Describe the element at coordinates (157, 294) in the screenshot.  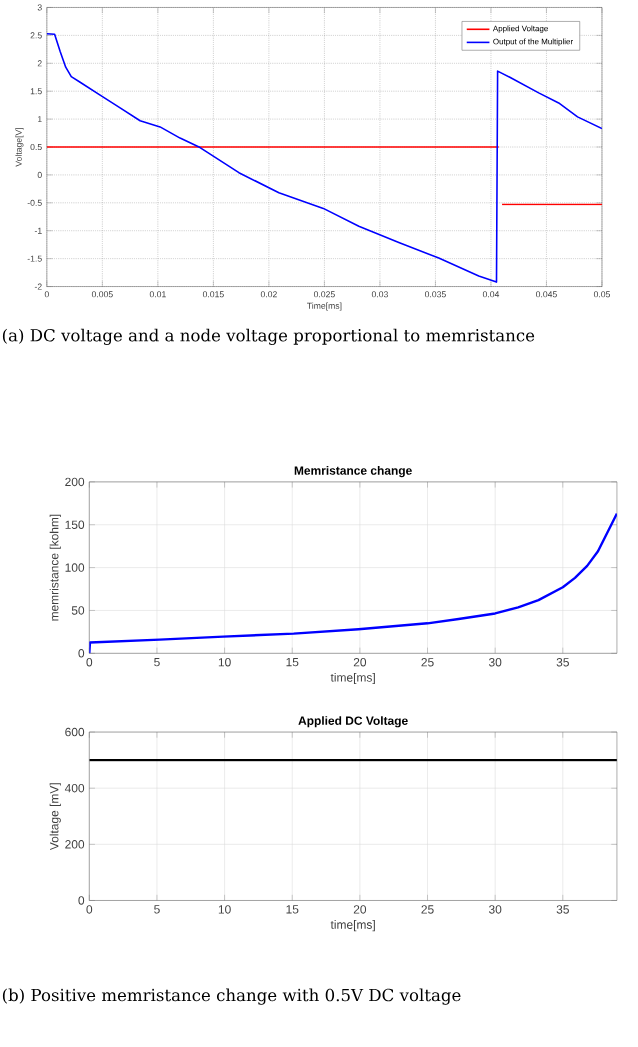
I see `x-tick-label: 0.01` at that location.